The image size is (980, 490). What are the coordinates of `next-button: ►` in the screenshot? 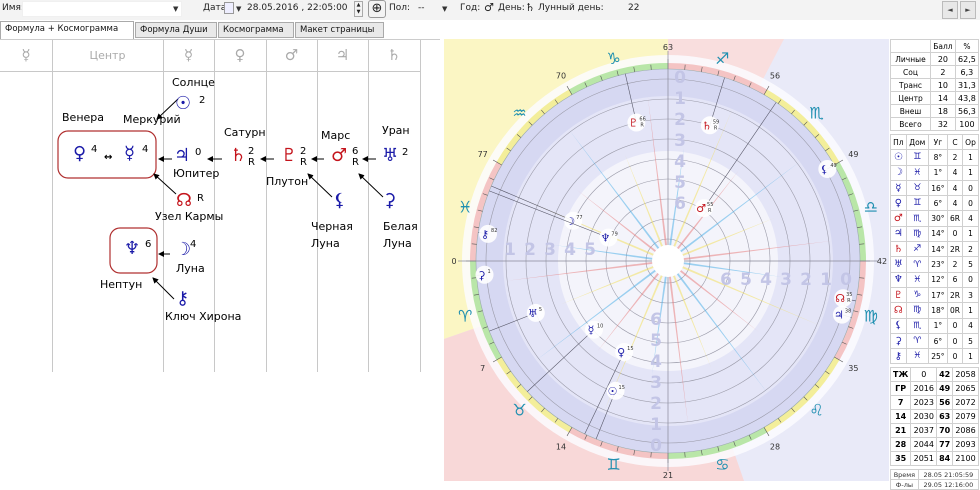 It's located at (968, 10).